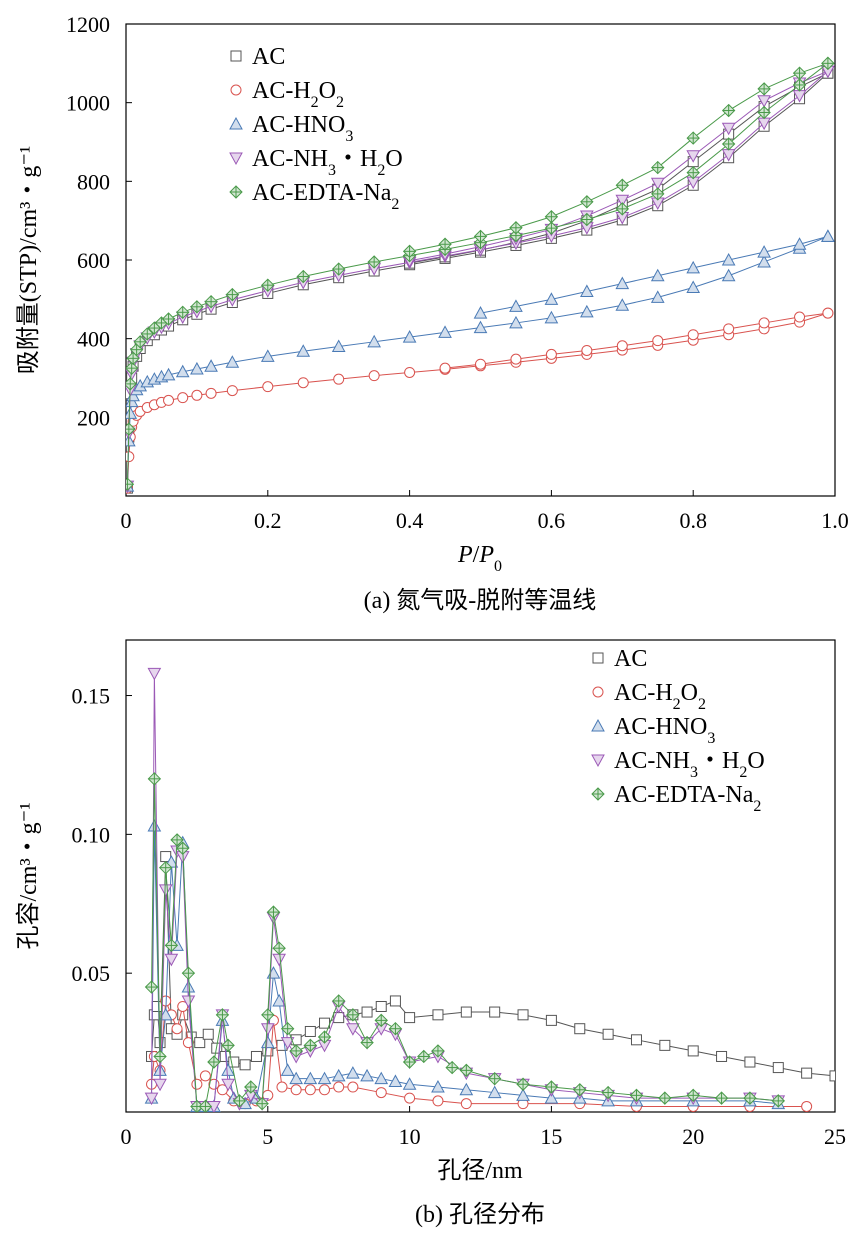 This screenshot has width=863, height=1235. I want to click on legend-label: AC-NH3・H2O, so click(327, 162).